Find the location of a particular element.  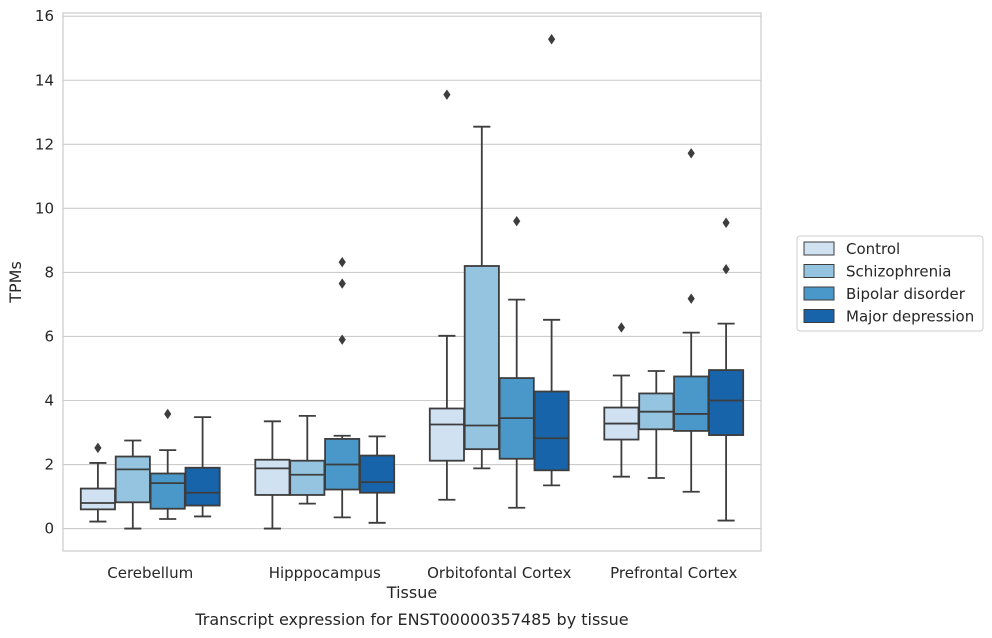

x-tick-label: Cerebellum is located at coordinates (150, 573).